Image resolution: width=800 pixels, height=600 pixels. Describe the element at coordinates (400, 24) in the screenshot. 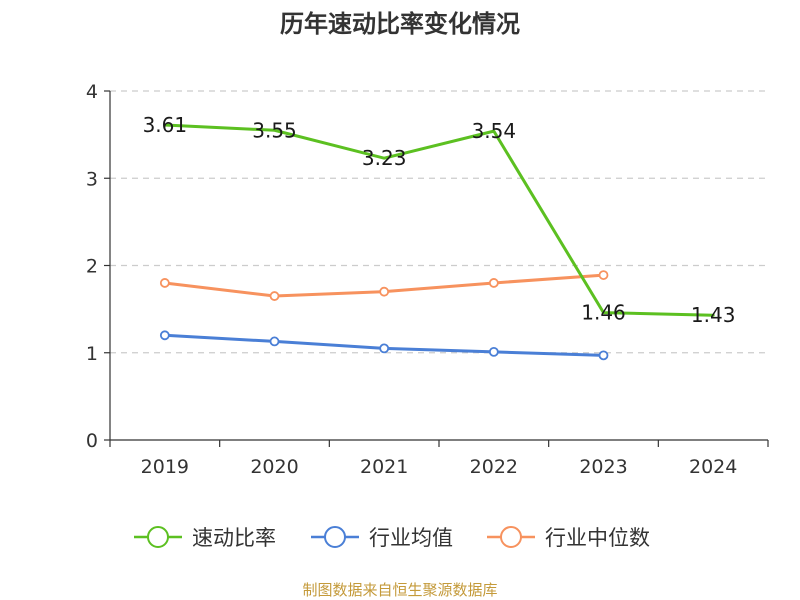

I see `chart-title: 历年速动比率变化情况` at that location.